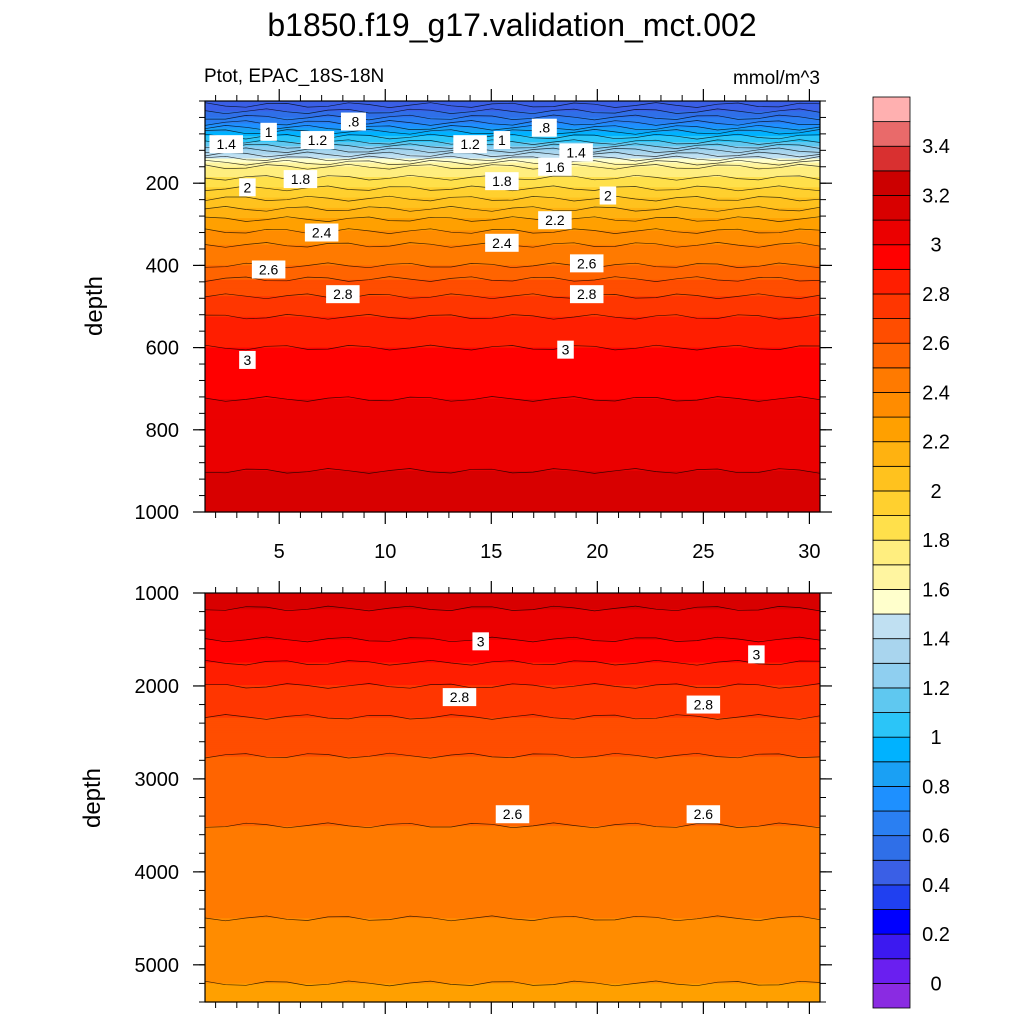 This screenshot has width=1024, height=1024. Describe the element at coordinates (936, 344) in the screenshot. I see `colorbar-tick-label: 2.6` at that location.